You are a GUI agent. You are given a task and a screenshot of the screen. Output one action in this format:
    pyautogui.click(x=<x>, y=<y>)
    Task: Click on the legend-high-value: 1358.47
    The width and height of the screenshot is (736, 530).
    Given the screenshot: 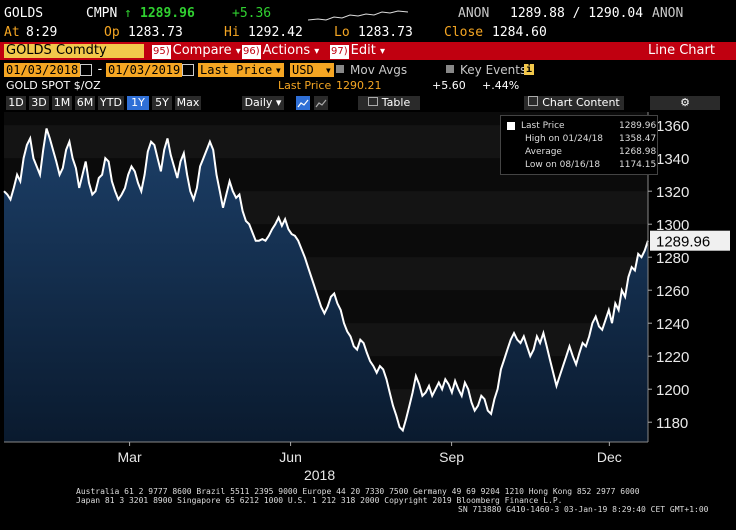 What is the action you would take?
    pyautogui.click(x=638, y=139)
    